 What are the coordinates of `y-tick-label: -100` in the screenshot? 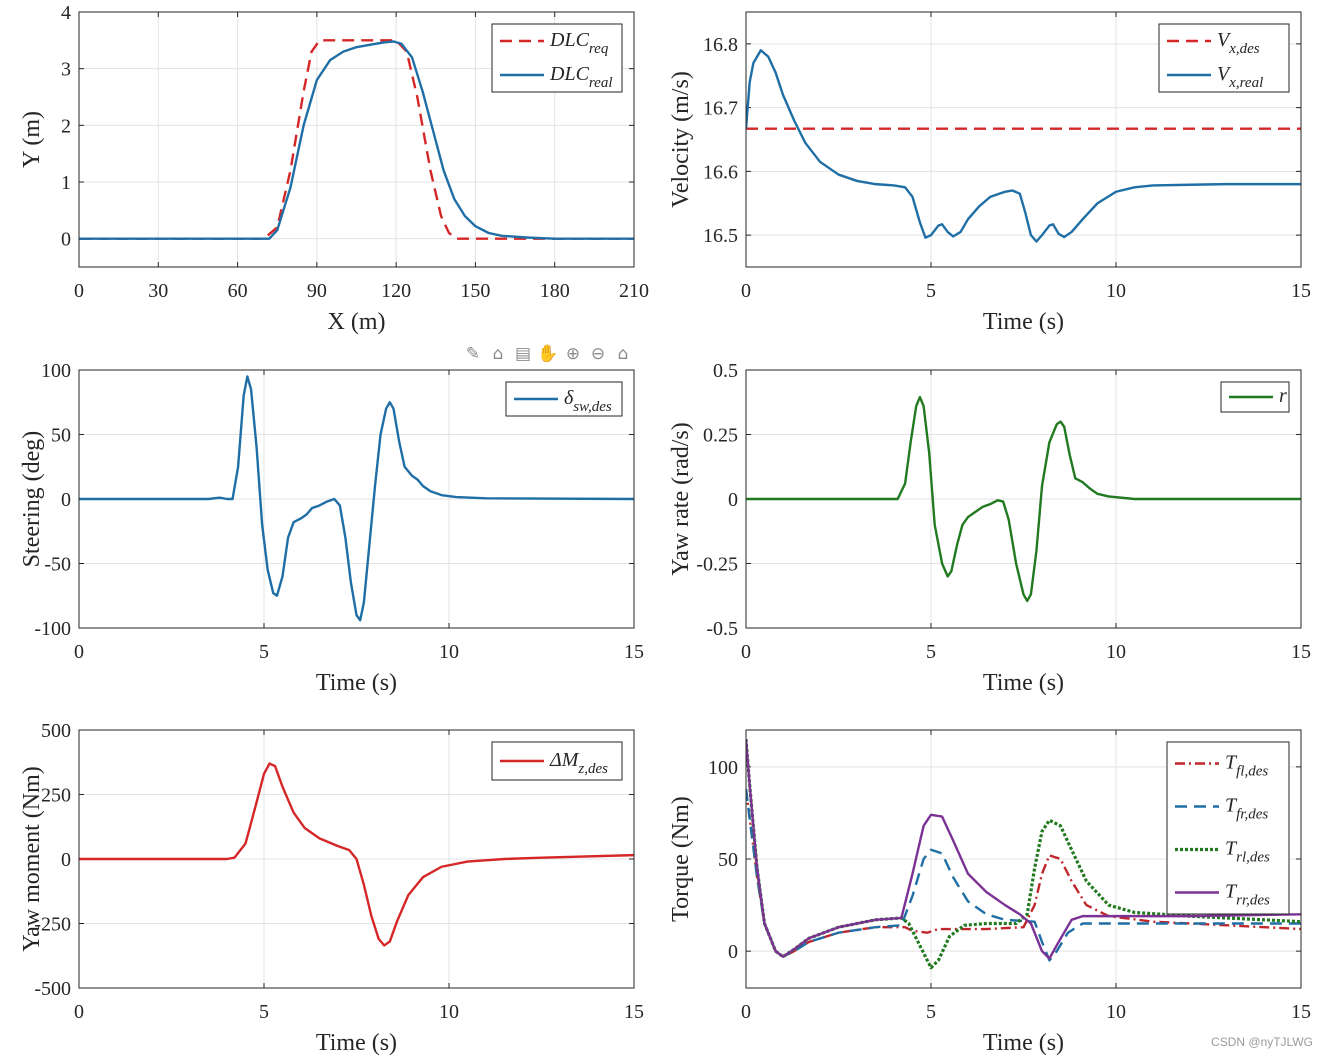 It's located at (52, 629).